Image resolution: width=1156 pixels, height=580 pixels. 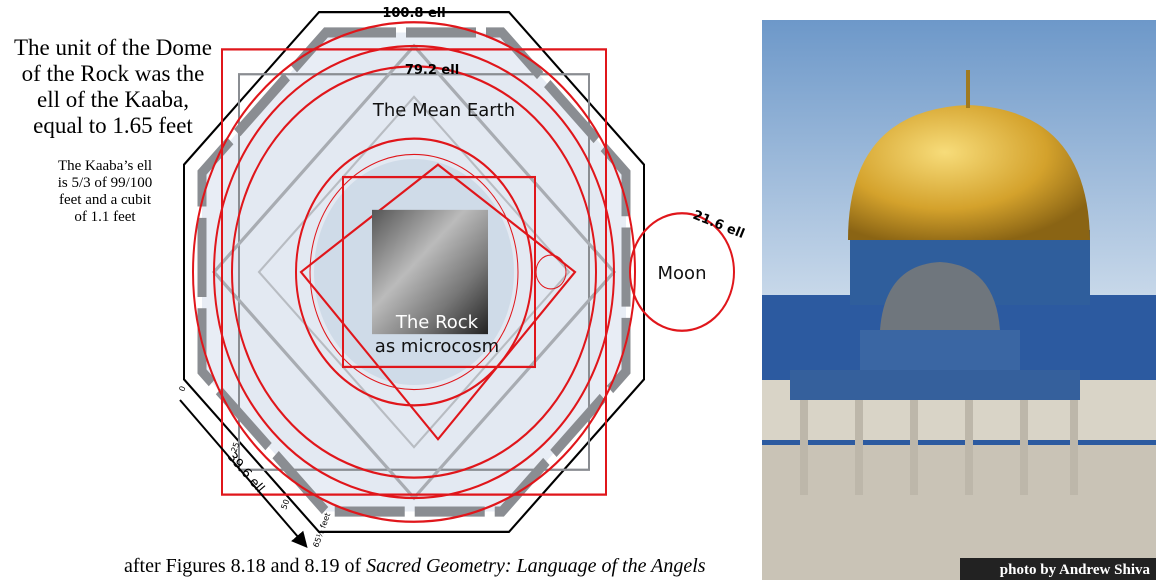 I want to click on heading-line: The unit of the Dome, so click(x=113, y=47).